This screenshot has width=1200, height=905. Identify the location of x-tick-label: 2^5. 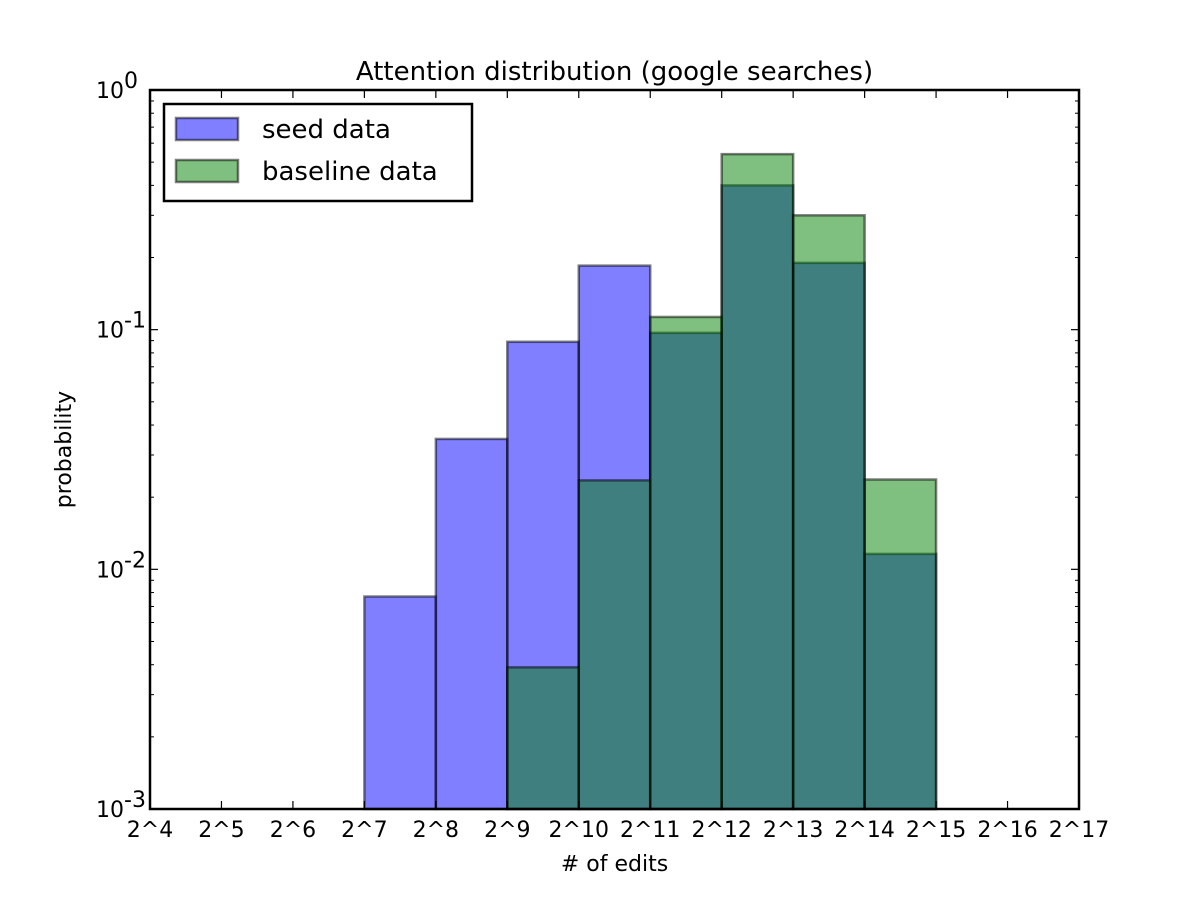
(221, 830).